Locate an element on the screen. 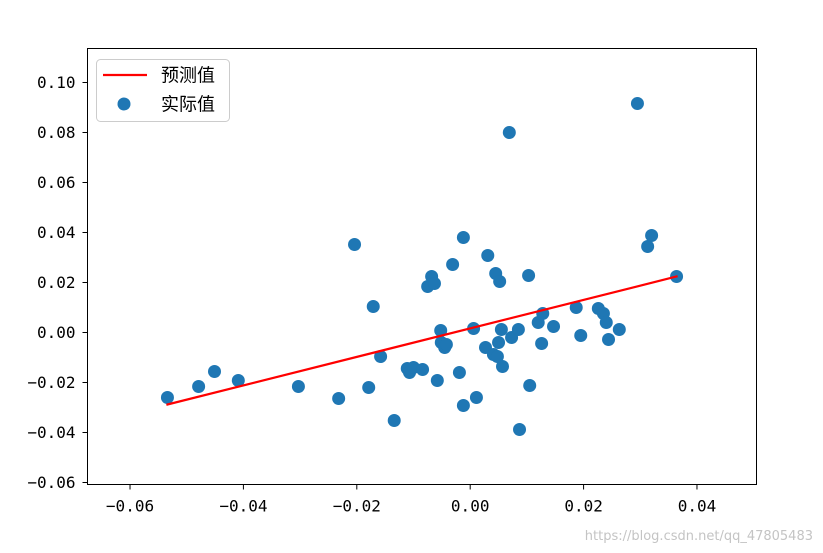 The image size is (823, 553). x-tick-label: 0.02 is located at coordinates (583, 506).